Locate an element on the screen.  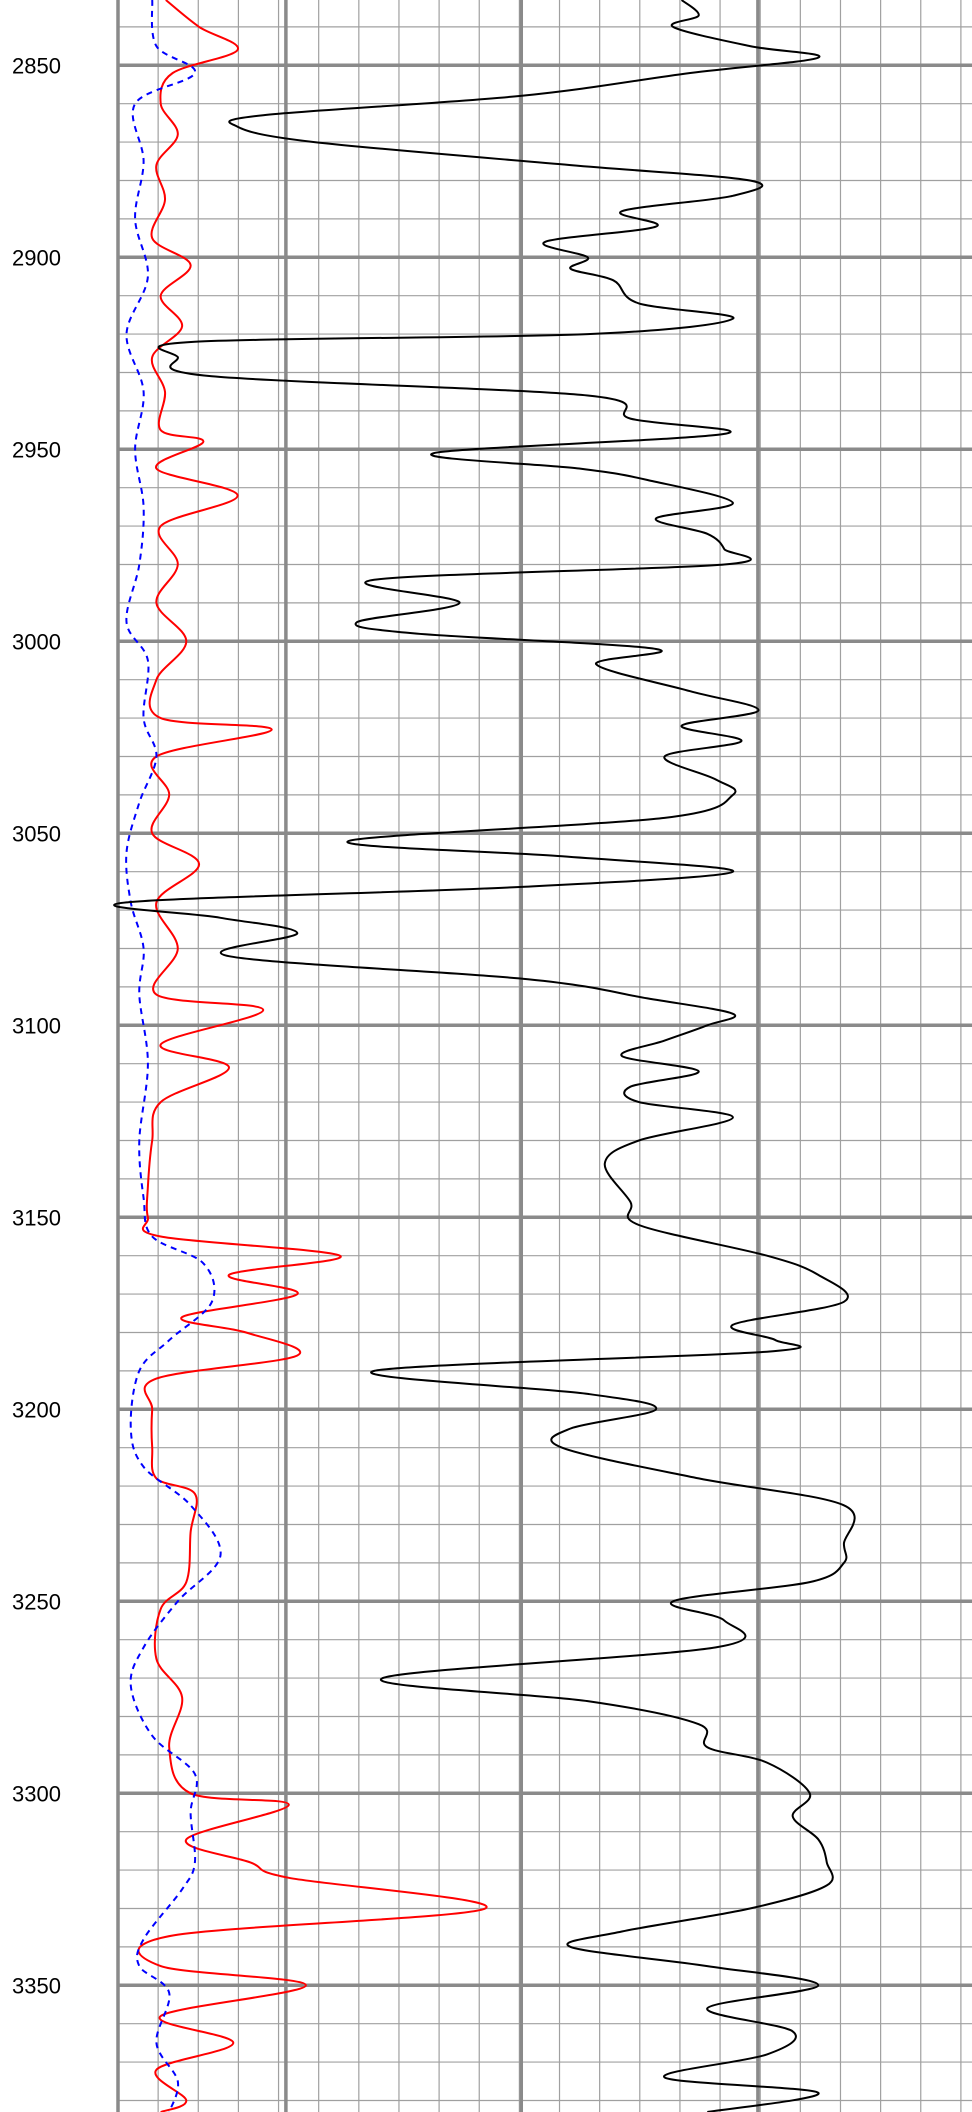
depth-tick-label: 3100 is located at coordinates (36, 1025).